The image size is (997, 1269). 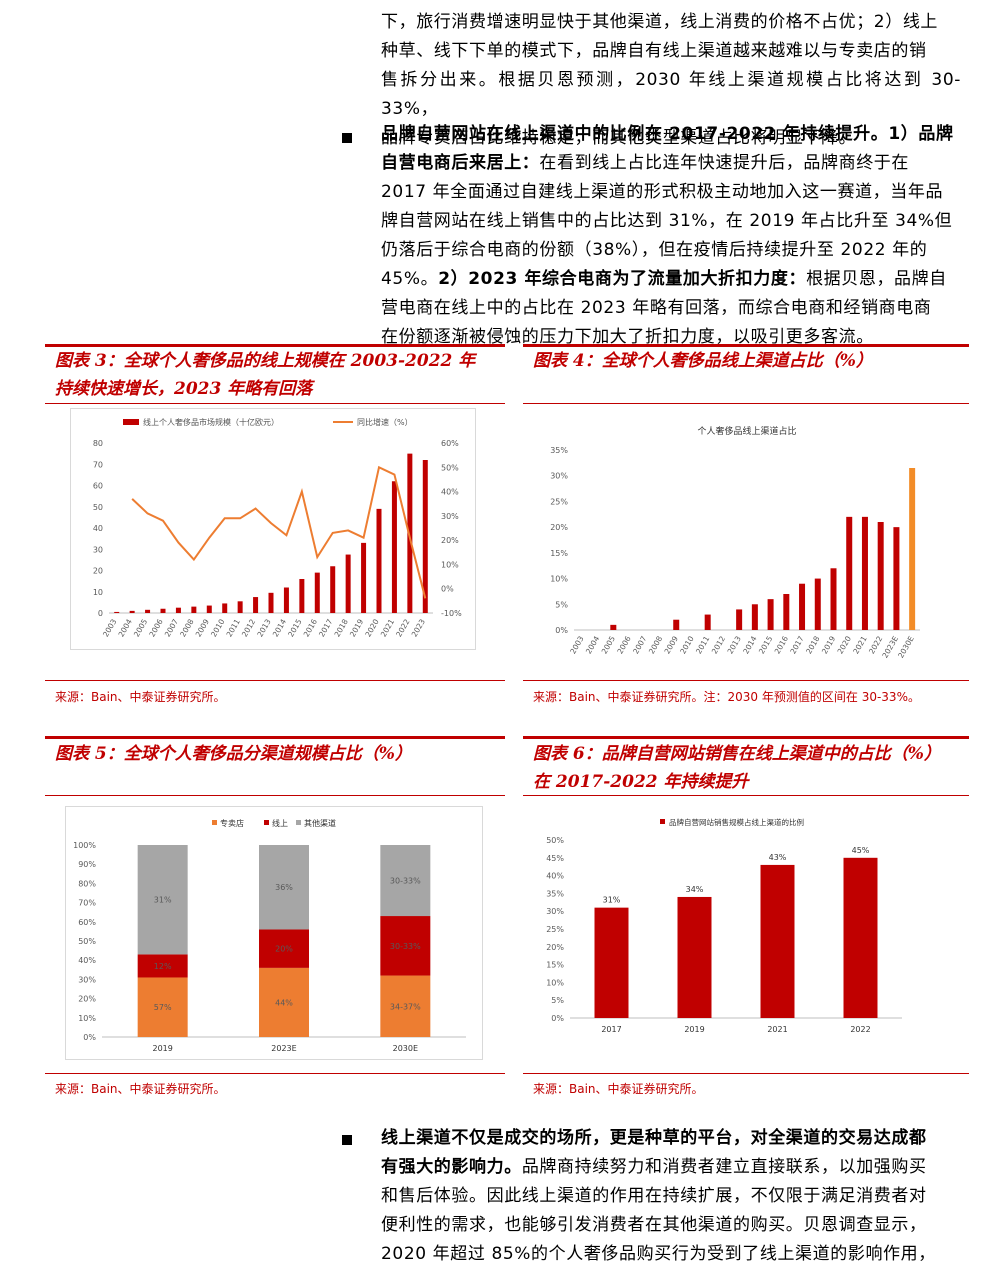 I want to click on y-tick-label: 50%, so click(x=87, y=941).